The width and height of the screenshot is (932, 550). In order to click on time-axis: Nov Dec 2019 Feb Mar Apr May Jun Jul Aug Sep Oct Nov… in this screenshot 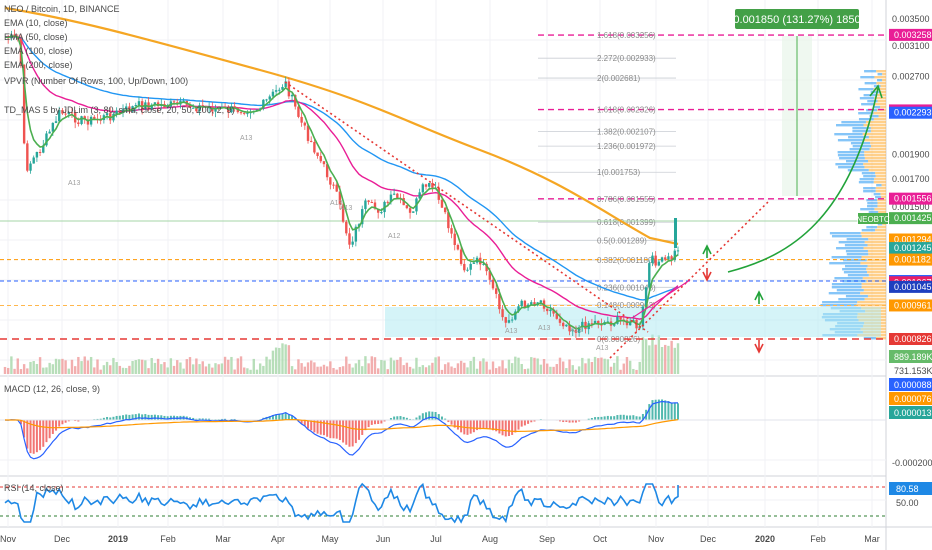, I will do `click(440, 539)`.